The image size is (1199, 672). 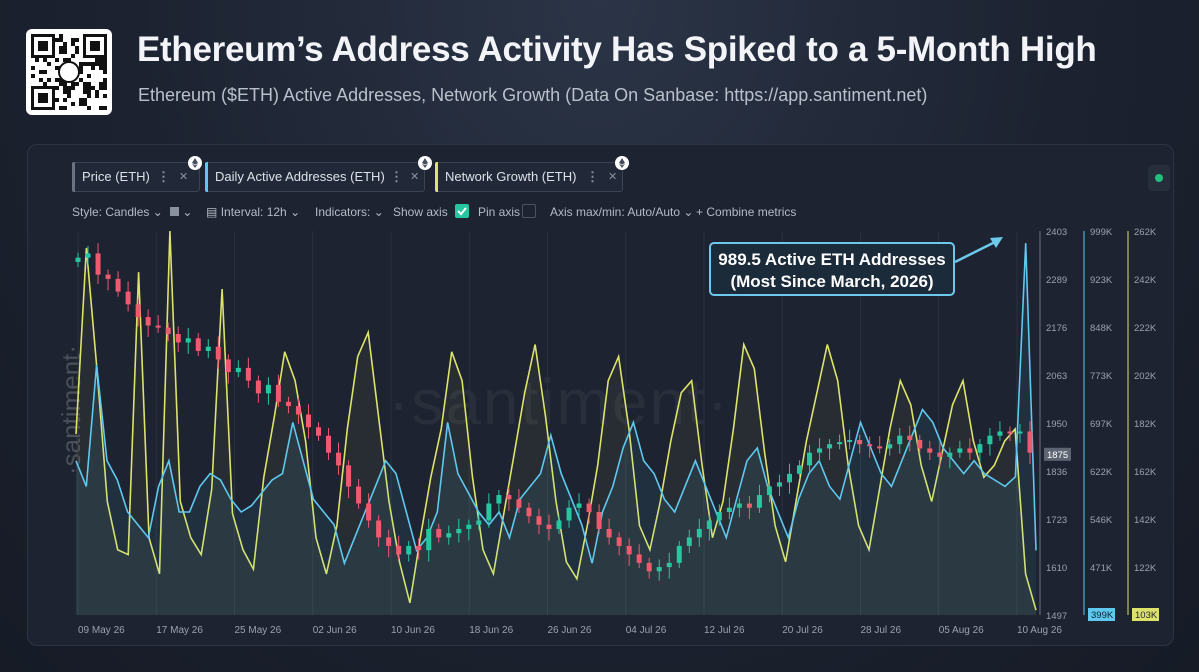 I want to click on current-value-label: 1875, so click(x=1057, y=455).